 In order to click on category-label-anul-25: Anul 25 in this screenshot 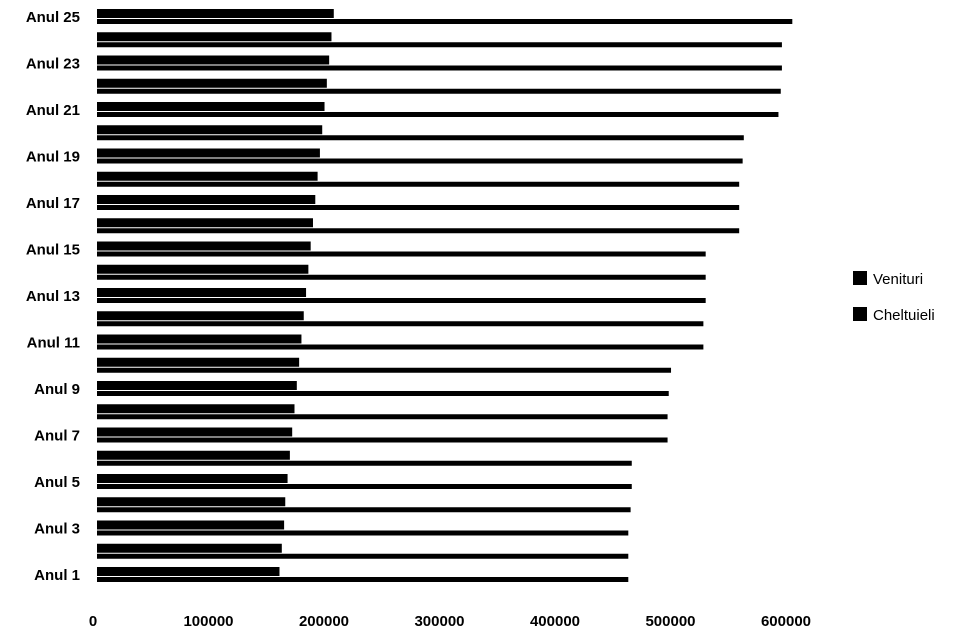, I will do `click(53, 17)`.